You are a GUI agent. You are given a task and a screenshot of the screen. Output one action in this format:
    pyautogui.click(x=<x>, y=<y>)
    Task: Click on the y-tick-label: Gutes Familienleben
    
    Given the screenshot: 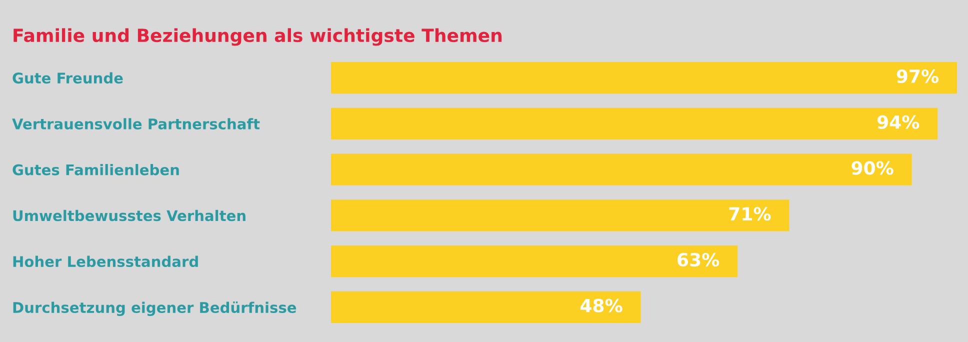 What is the action you would take?
    pyautogui.click(x=95, y=170)
    